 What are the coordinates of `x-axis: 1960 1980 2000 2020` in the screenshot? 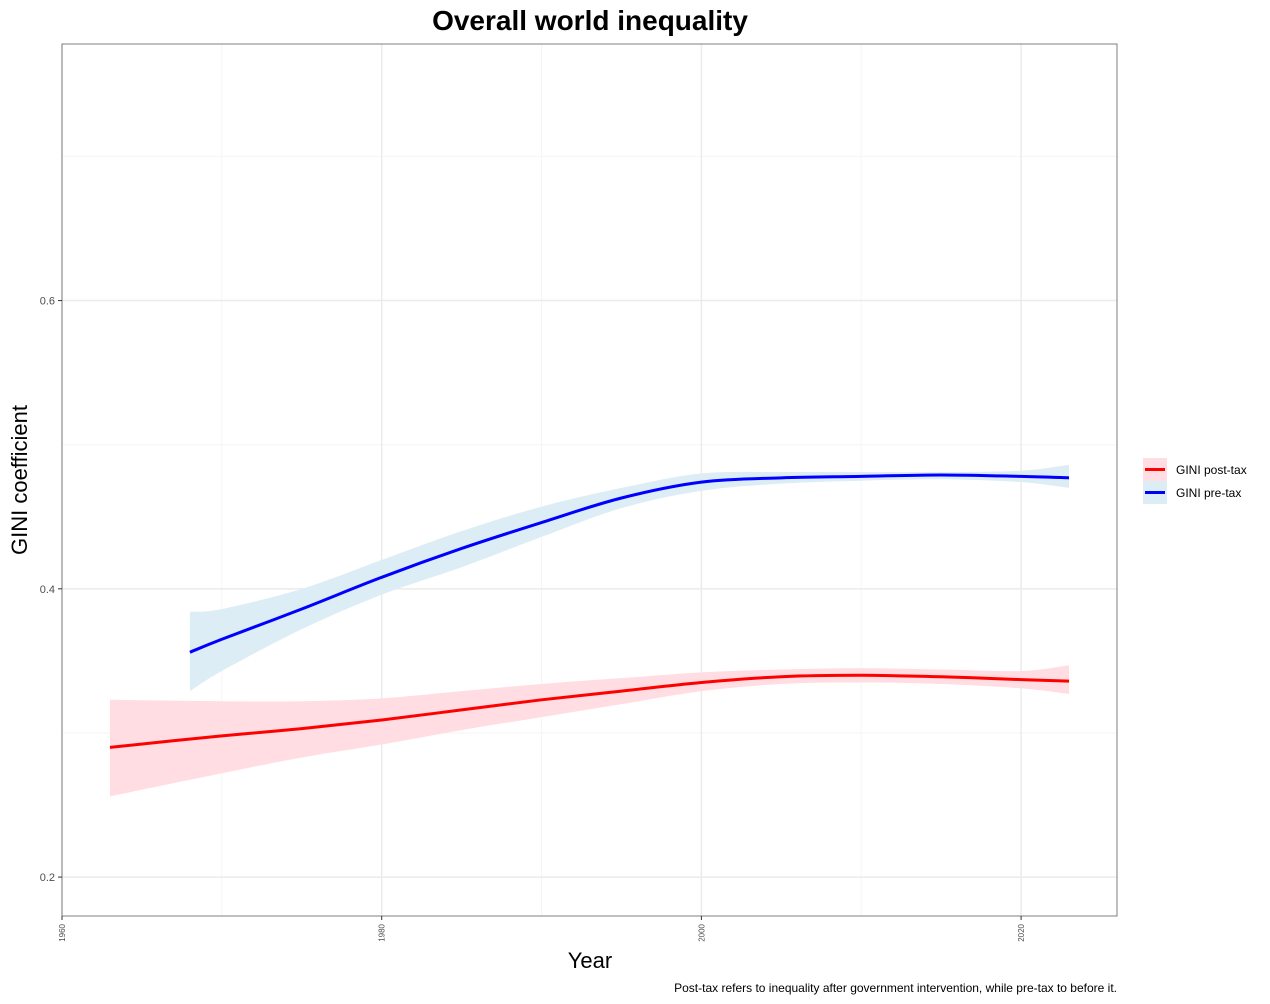 It's located at (542, 929).